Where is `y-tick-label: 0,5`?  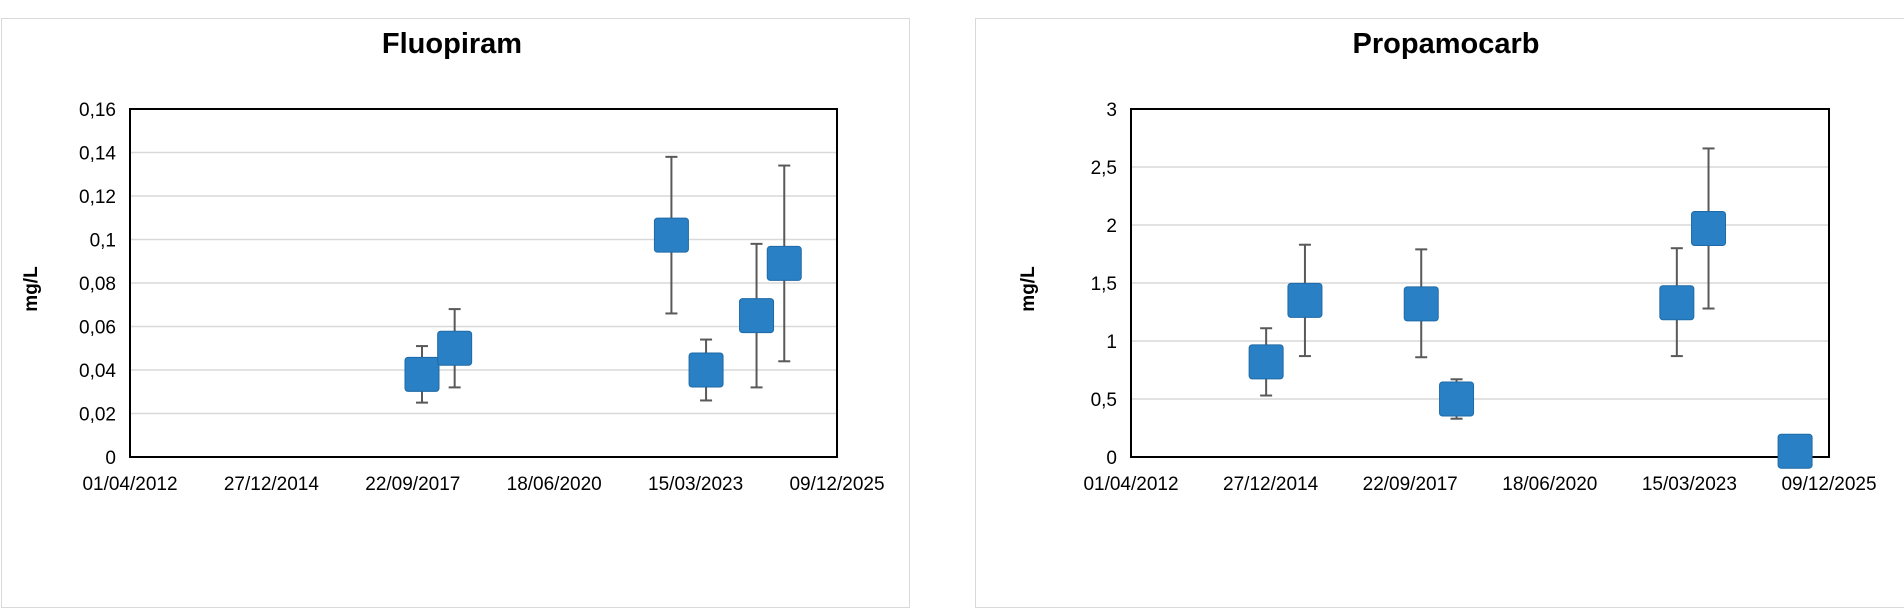
y-tick-label: 0,5 is located at coordinates (1104, 400).